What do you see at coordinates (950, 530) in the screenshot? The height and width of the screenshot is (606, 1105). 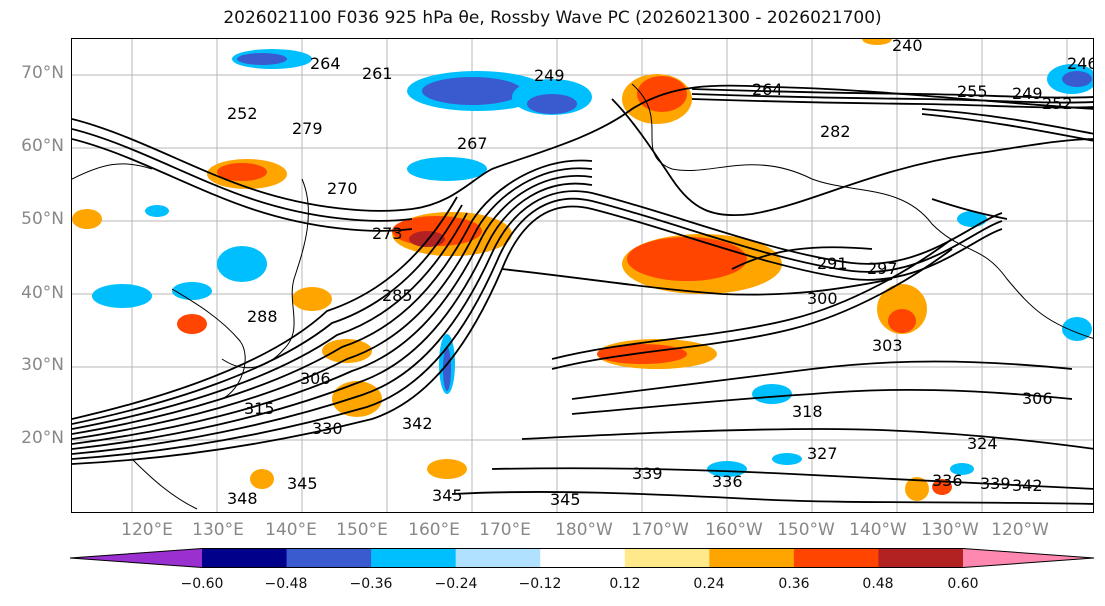 I see `lon-label: 130°W` at bounding box center [950, 530].